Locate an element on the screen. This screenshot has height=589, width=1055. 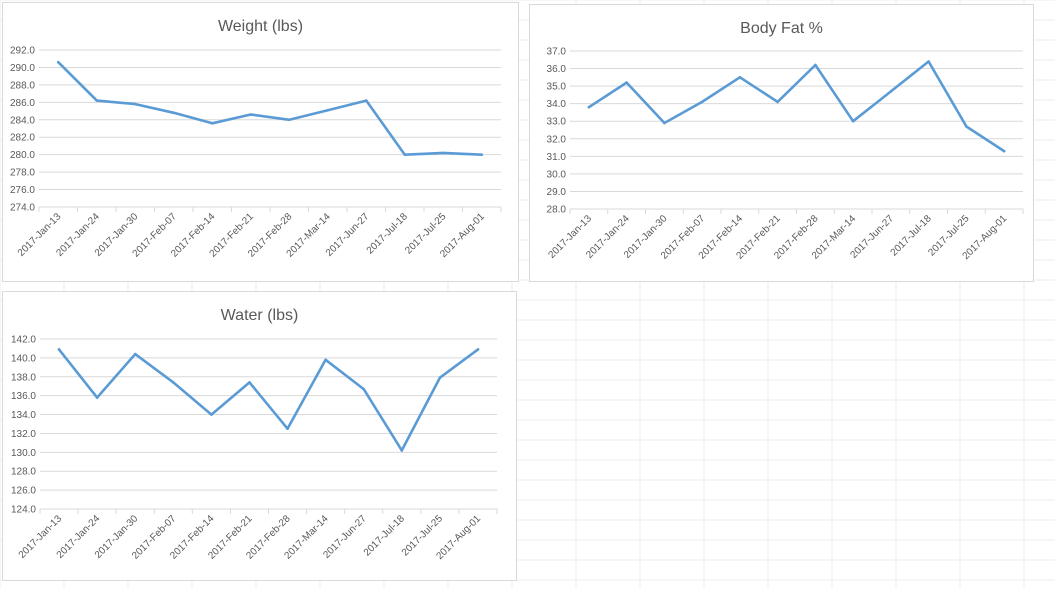
y-tick-label: 35.0 is located at coordinates (557, 87).